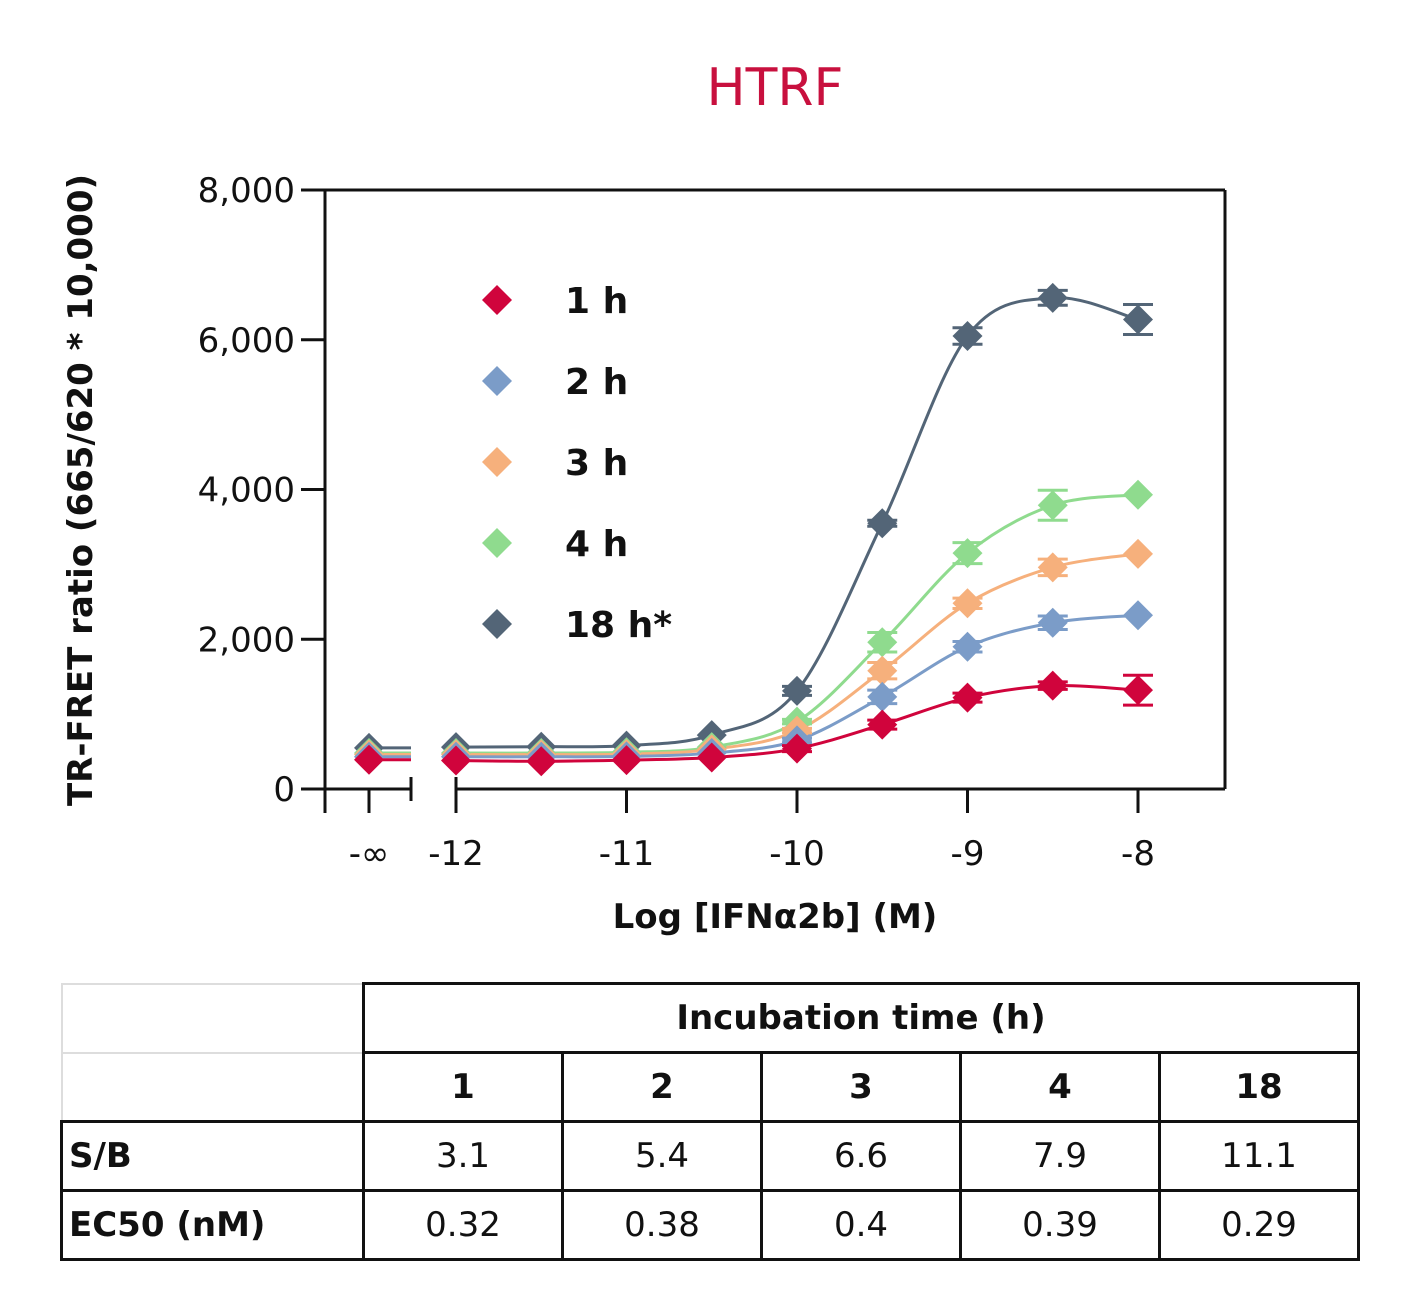 This screenshot has width=1402, height=1303. I want to click on x-axis-title: Log [IFNα2b] (M), so click(775, 917).